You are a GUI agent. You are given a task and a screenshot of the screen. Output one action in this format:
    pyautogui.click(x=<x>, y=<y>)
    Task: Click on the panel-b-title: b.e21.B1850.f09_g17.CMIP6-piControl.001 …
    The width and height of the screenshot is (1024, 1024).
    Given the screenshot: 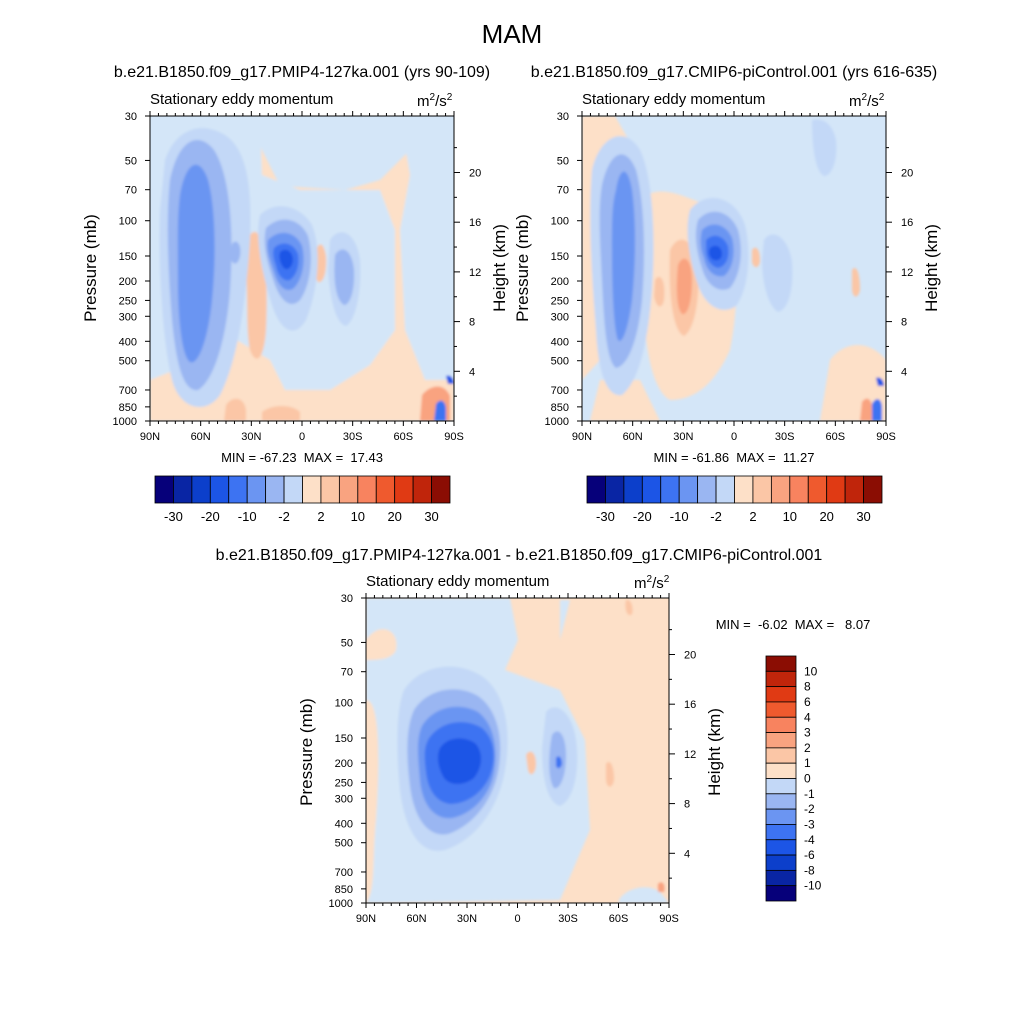 What is the action you would take?
    pyautogui.click(x=734, y=72)
    